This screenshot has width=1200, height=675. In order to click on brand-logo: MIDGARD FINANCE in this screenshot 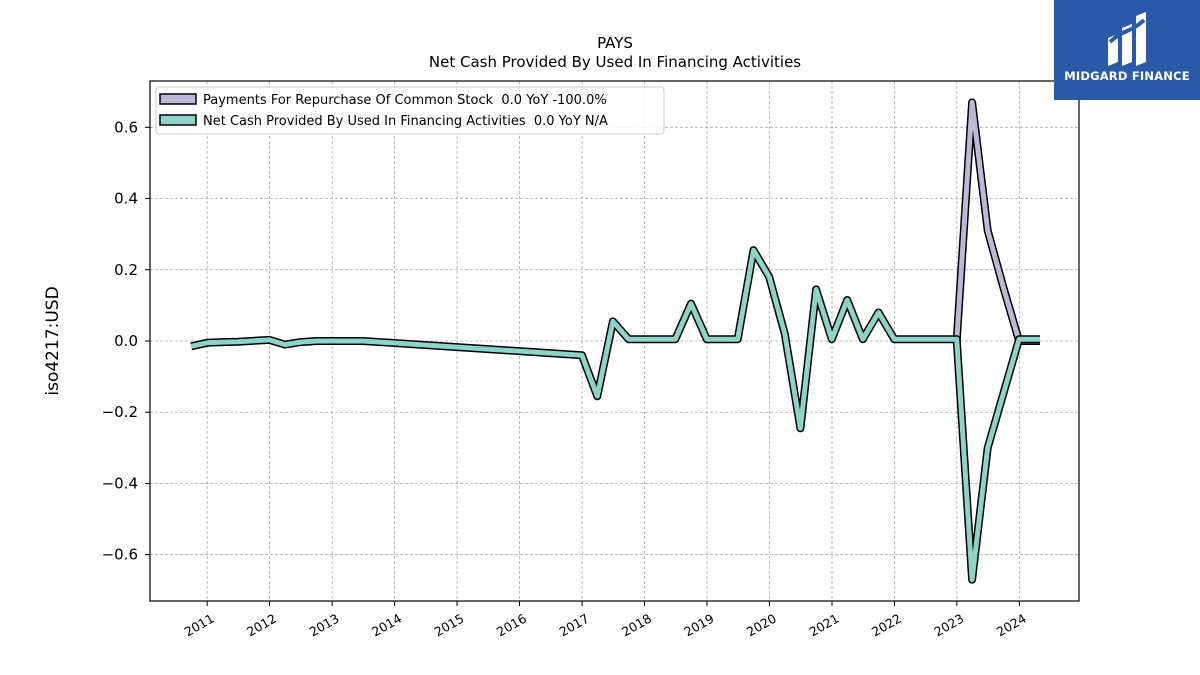, I will do `click(1127, 50)`.